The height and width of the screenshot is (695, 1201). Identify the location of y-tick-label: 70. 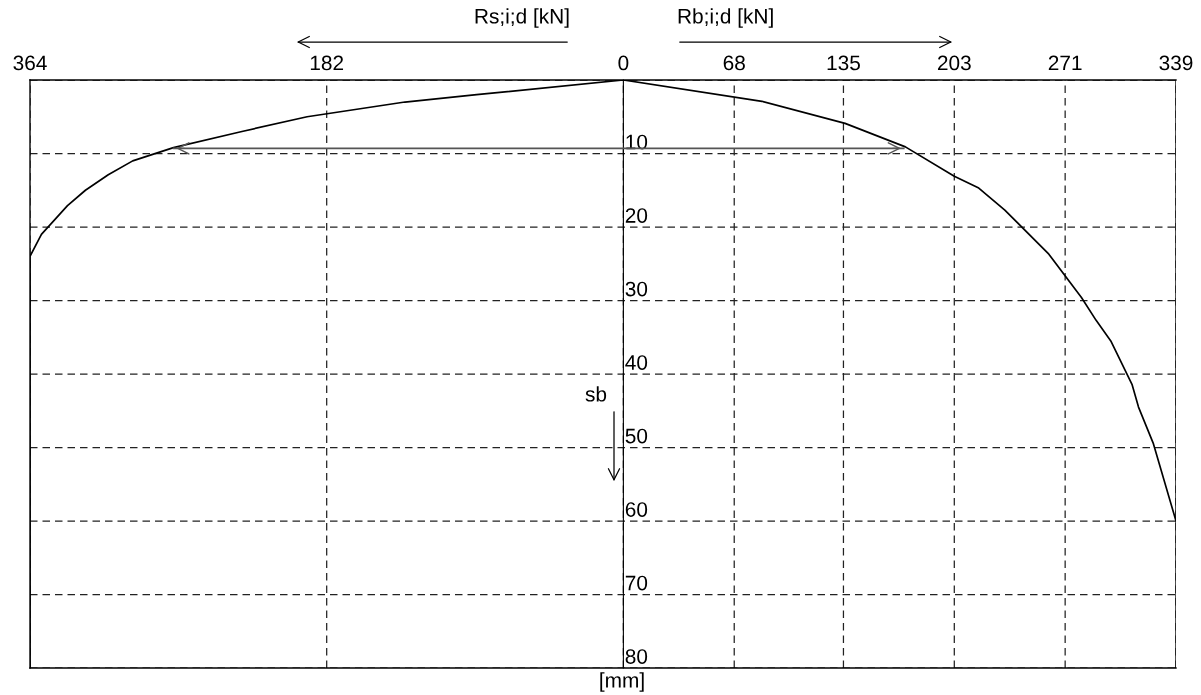
(636, 583).